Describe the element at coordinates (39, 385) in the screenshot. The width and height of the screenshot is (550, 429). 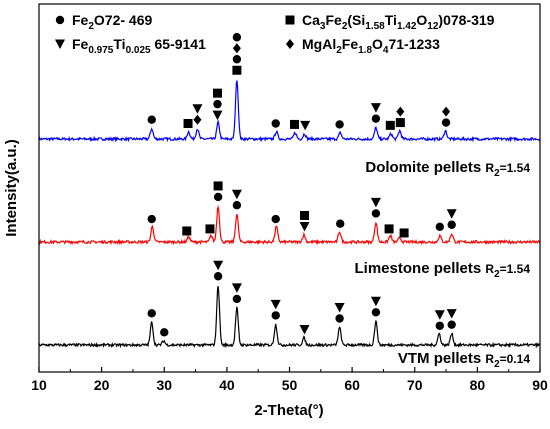
I see `x-tick-label: 10` at that location.